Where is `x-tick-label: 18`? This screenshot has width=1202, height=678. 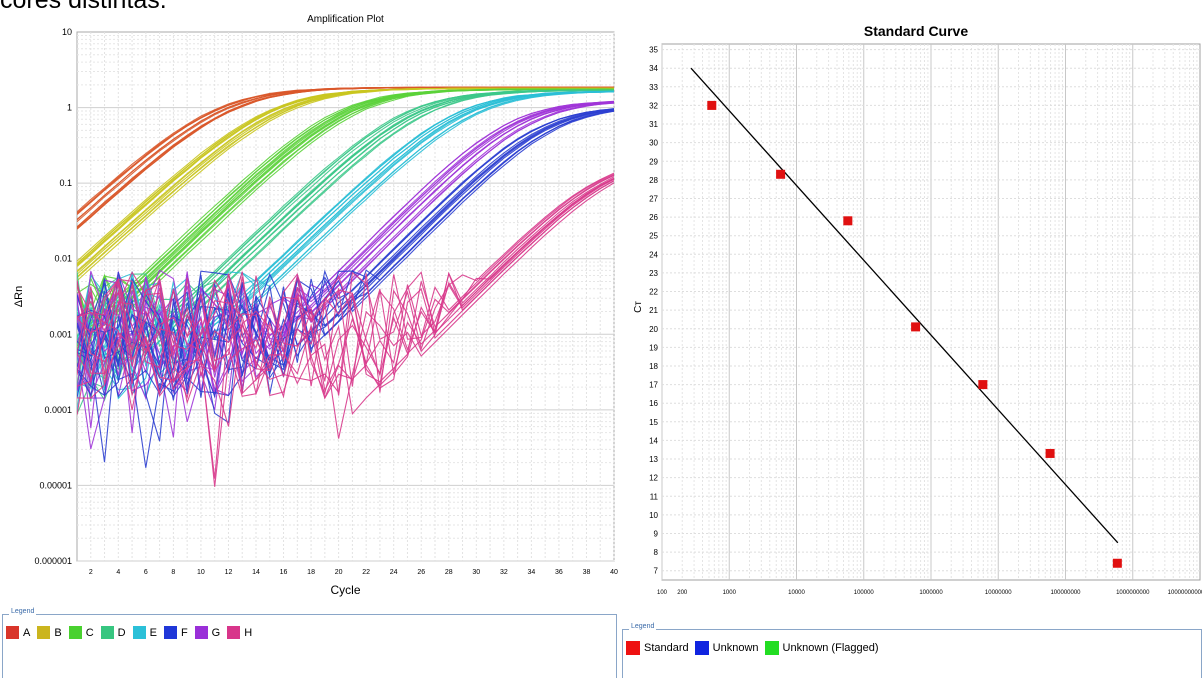 x-tick-label: 18 is located at coordinates (311, 572).